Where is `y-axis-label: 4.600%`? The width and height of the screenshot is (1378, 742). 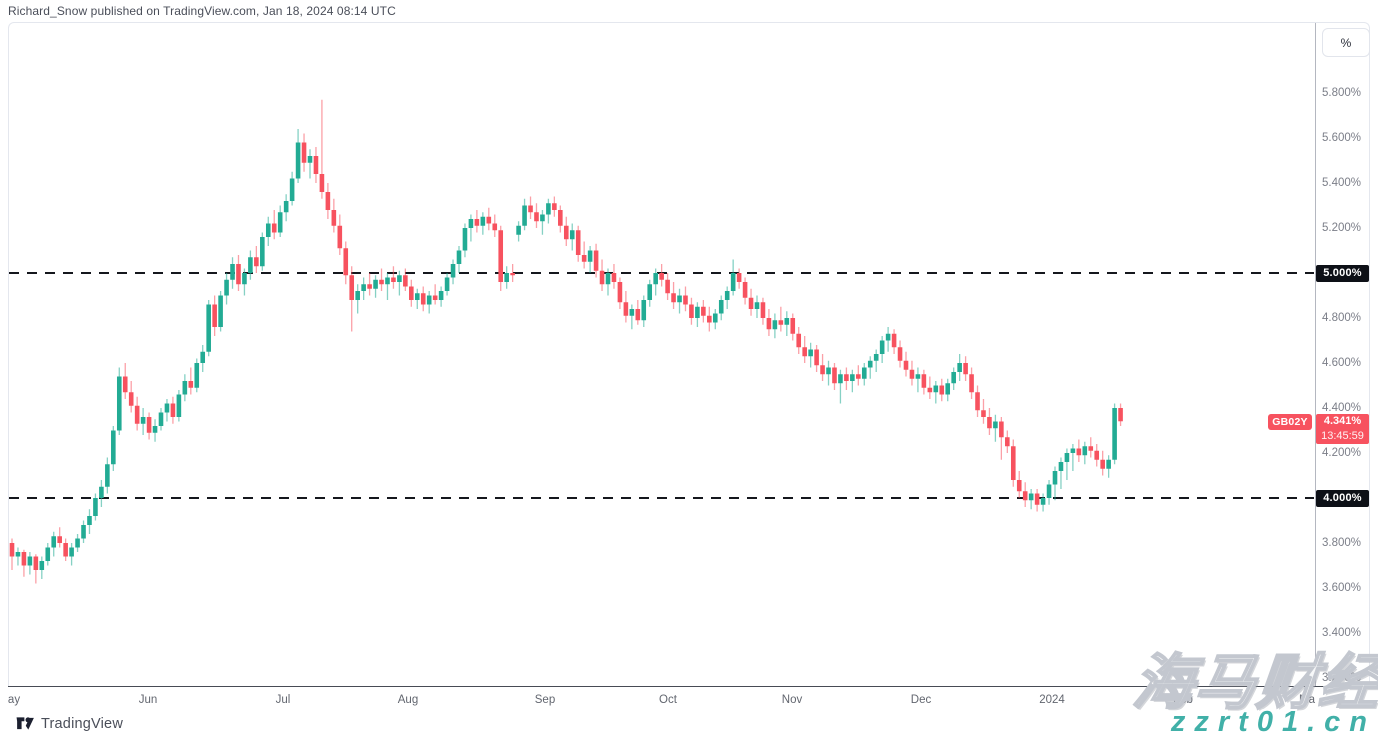
y-axis-label: 4.600% is located at coordinates (1342, 363).